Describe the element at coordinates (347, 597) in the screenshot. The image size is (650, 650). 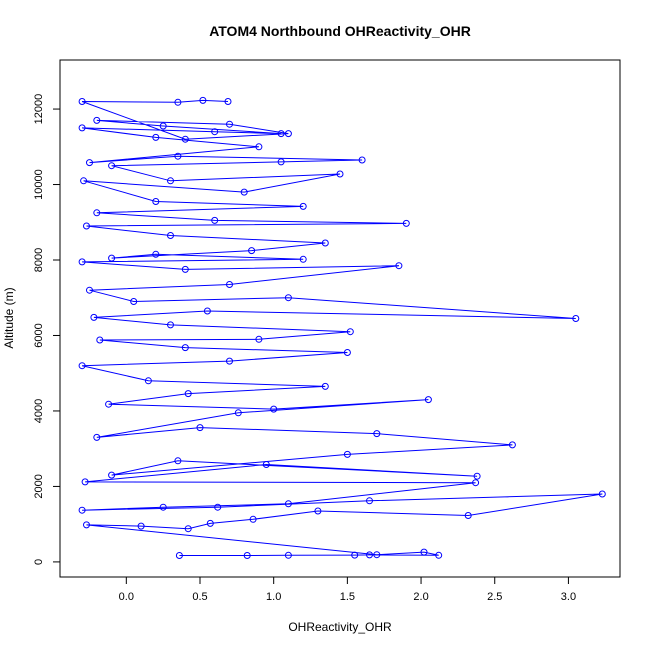
I see `x-tick-label: 1.5` at that location.